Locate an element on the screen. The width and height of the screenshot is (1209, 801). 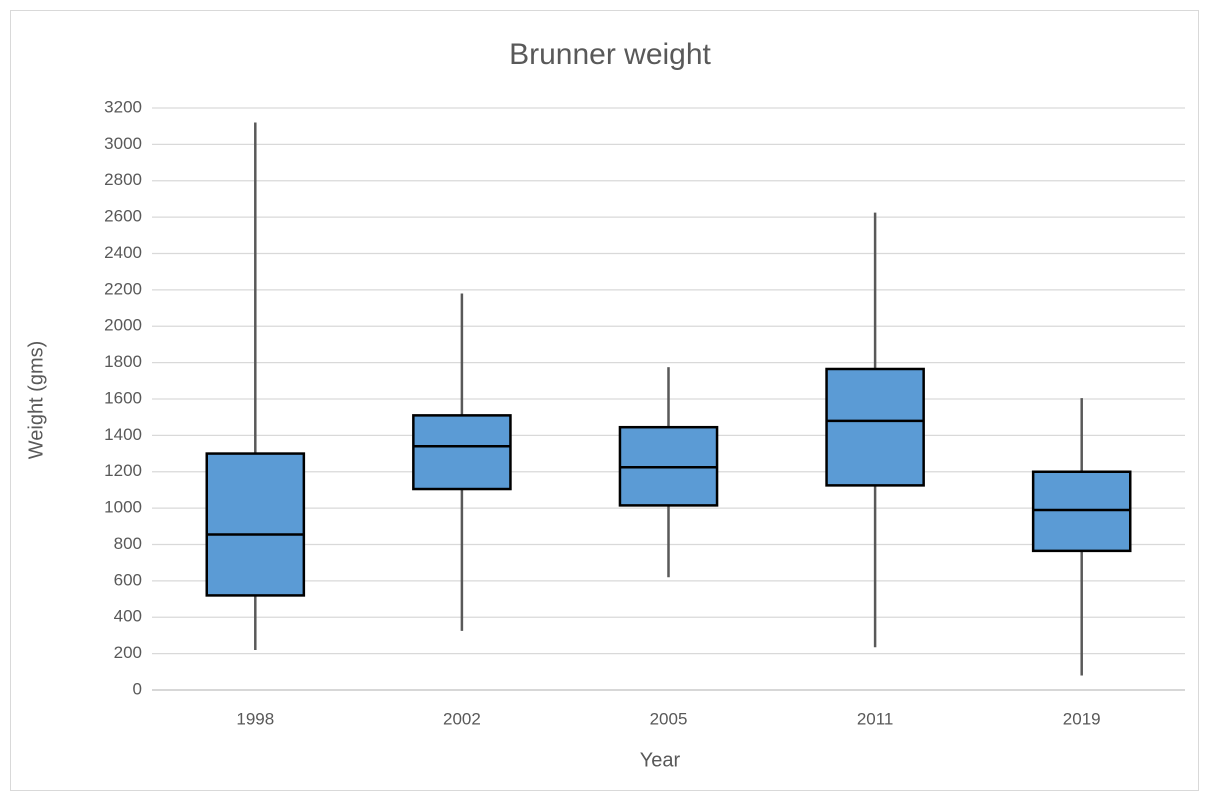
y-tick-label: 2600 is located at coordinates (123, 216).